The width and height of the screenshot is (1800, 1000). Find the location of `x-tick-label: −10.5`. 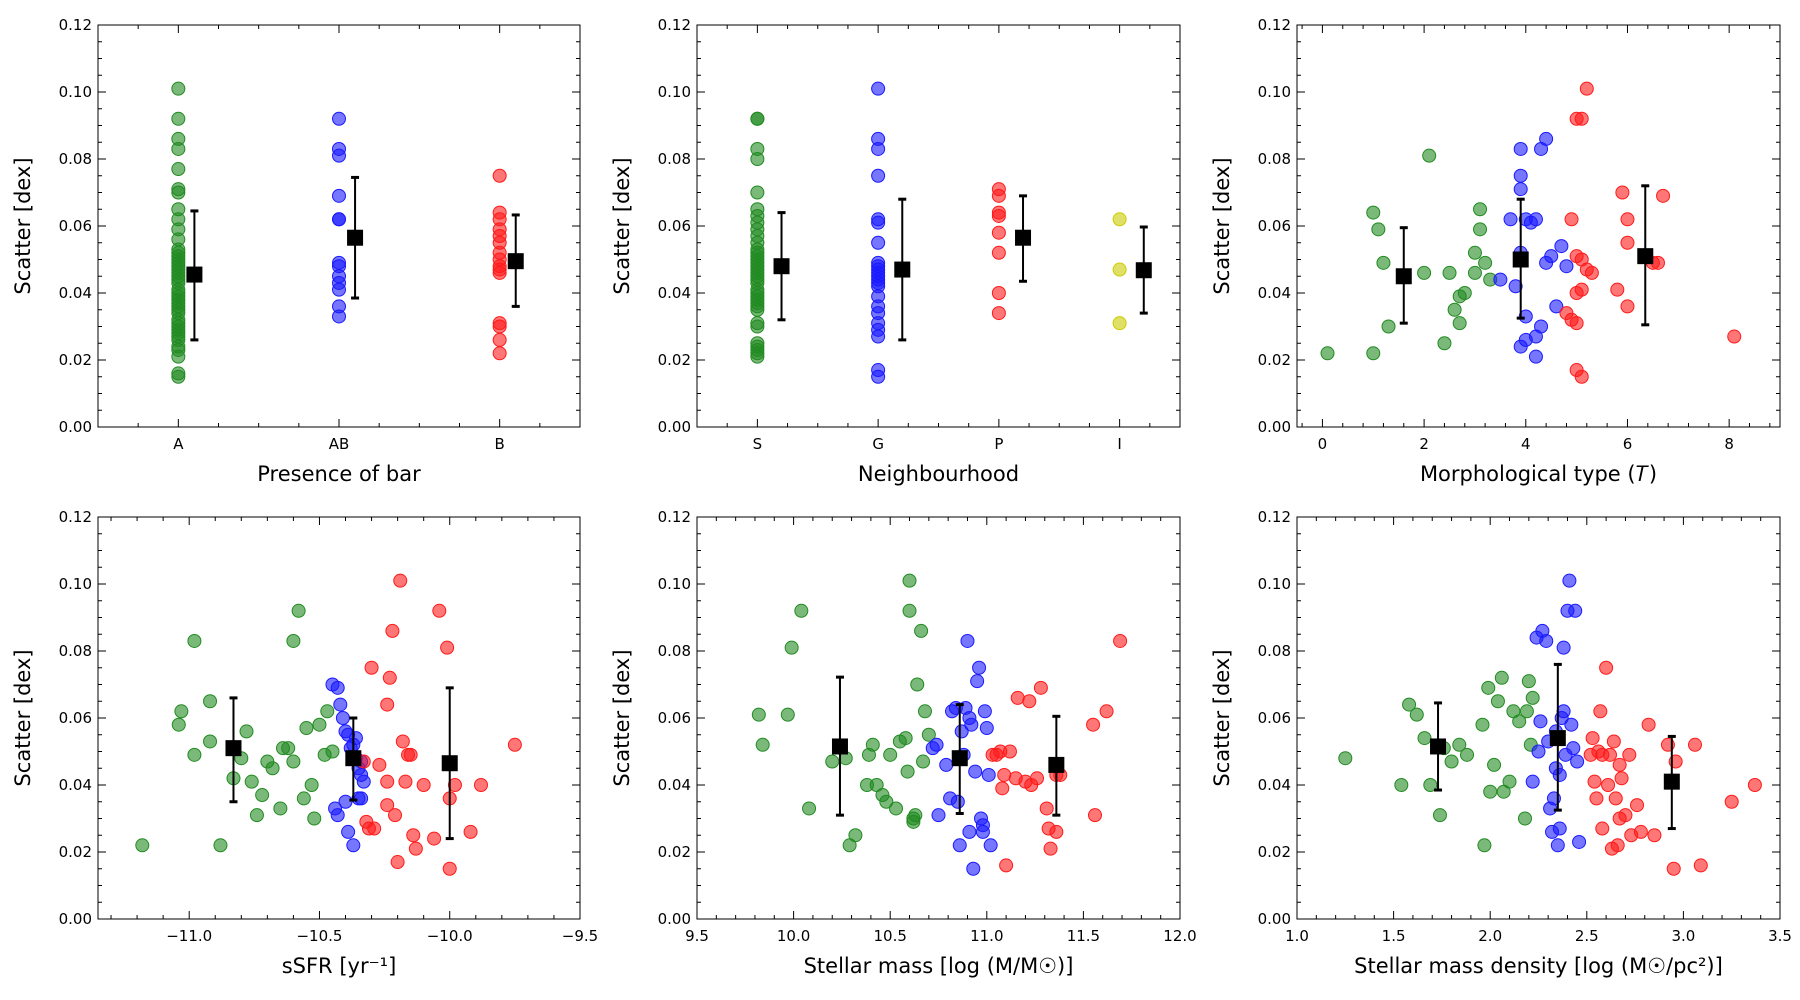

x-tick-label: −10.5 is located at coordinates (319, 936).